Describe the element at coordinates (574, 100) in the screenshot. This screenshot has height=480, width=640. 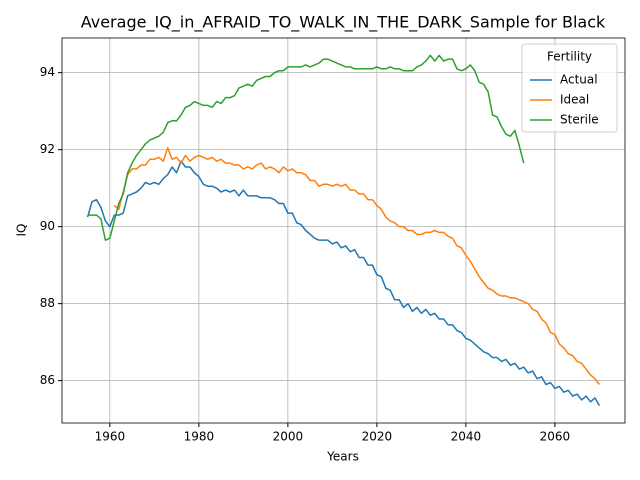
I see `legend-label: Ideal` at that location.